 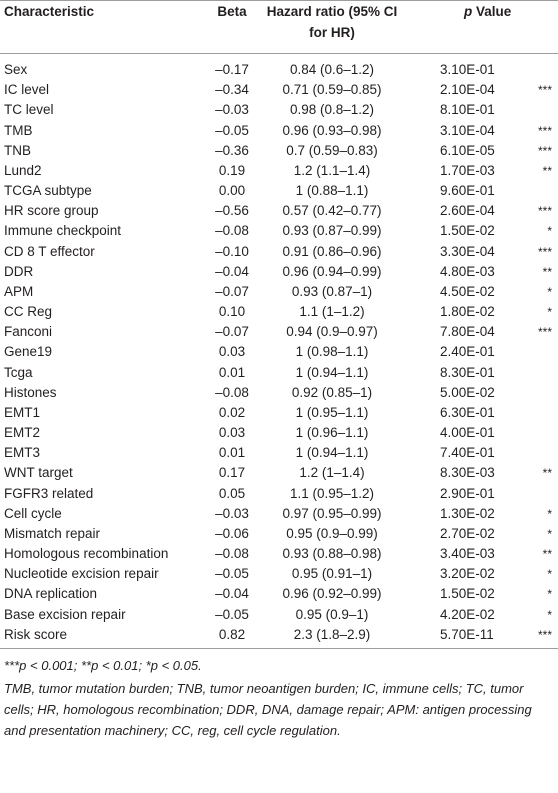 I want to click on hr-cell: 1 (0.96–1.1), so click(x=332, y=433).